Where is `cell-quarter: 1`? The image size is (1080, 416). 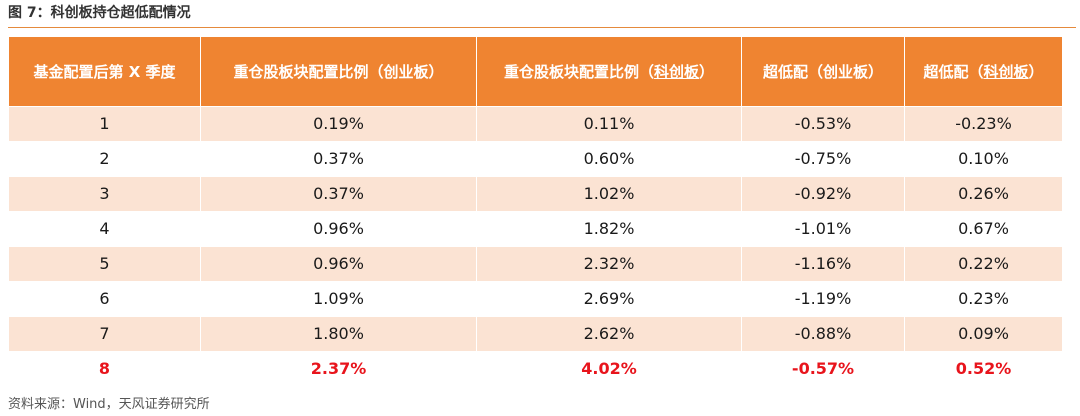 cell-quarter: 1 is located at coordinates (104, 124).